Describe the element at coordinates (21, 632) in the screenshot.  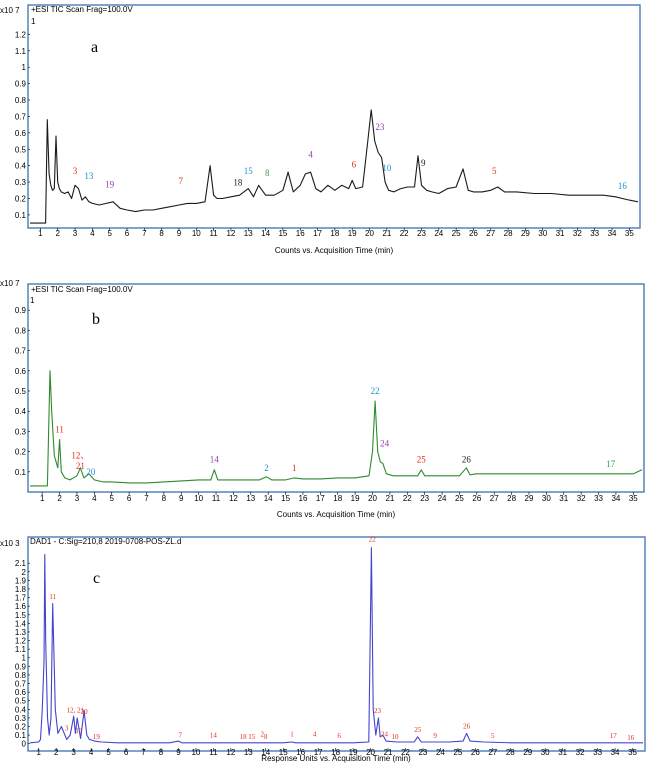
I see `chart-c-y-tick-label: 1.3` at that location.